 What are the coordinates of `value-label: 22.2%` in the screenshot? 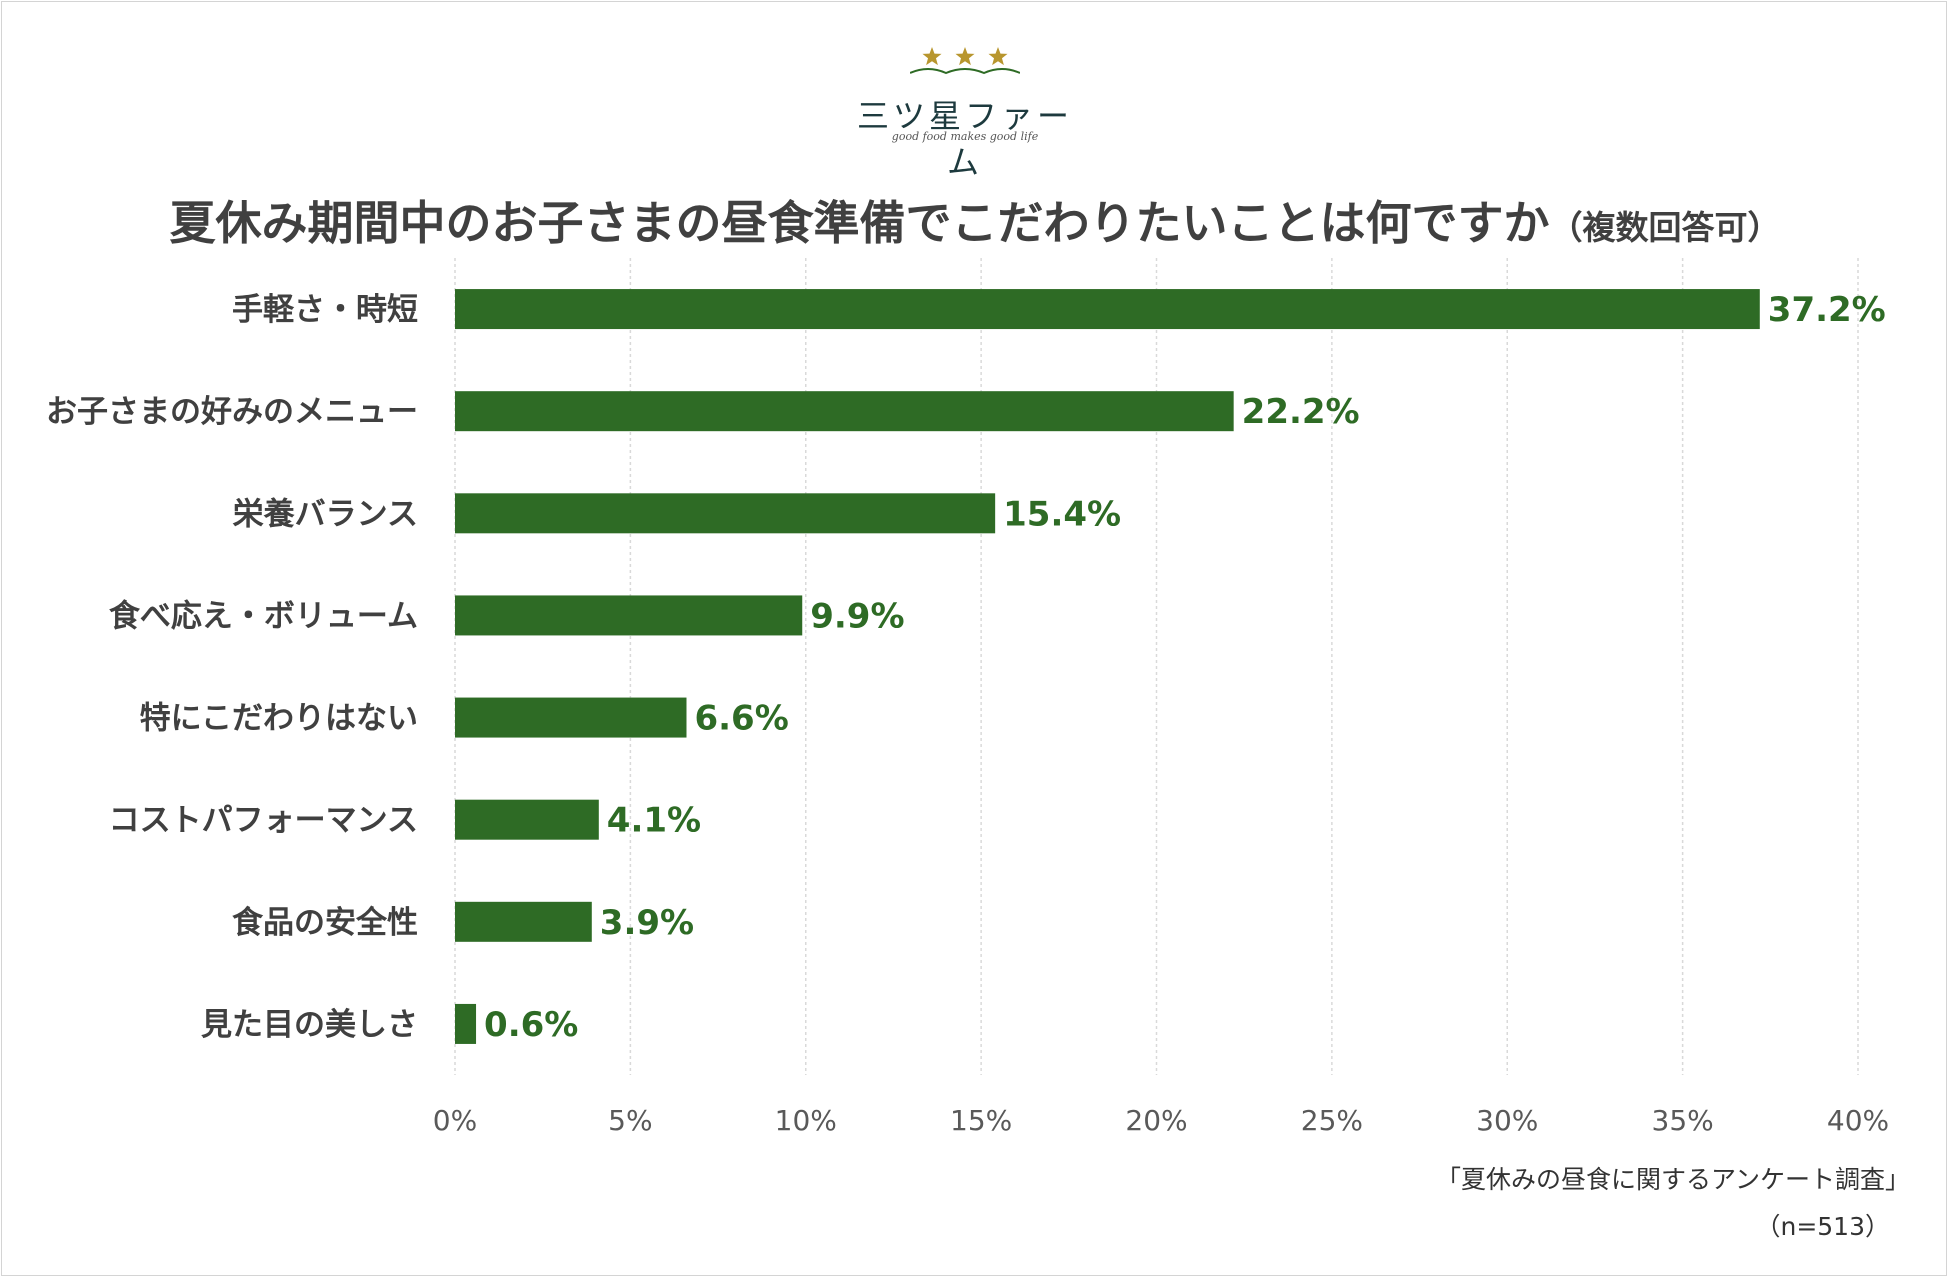 It's located at (1301, 412).